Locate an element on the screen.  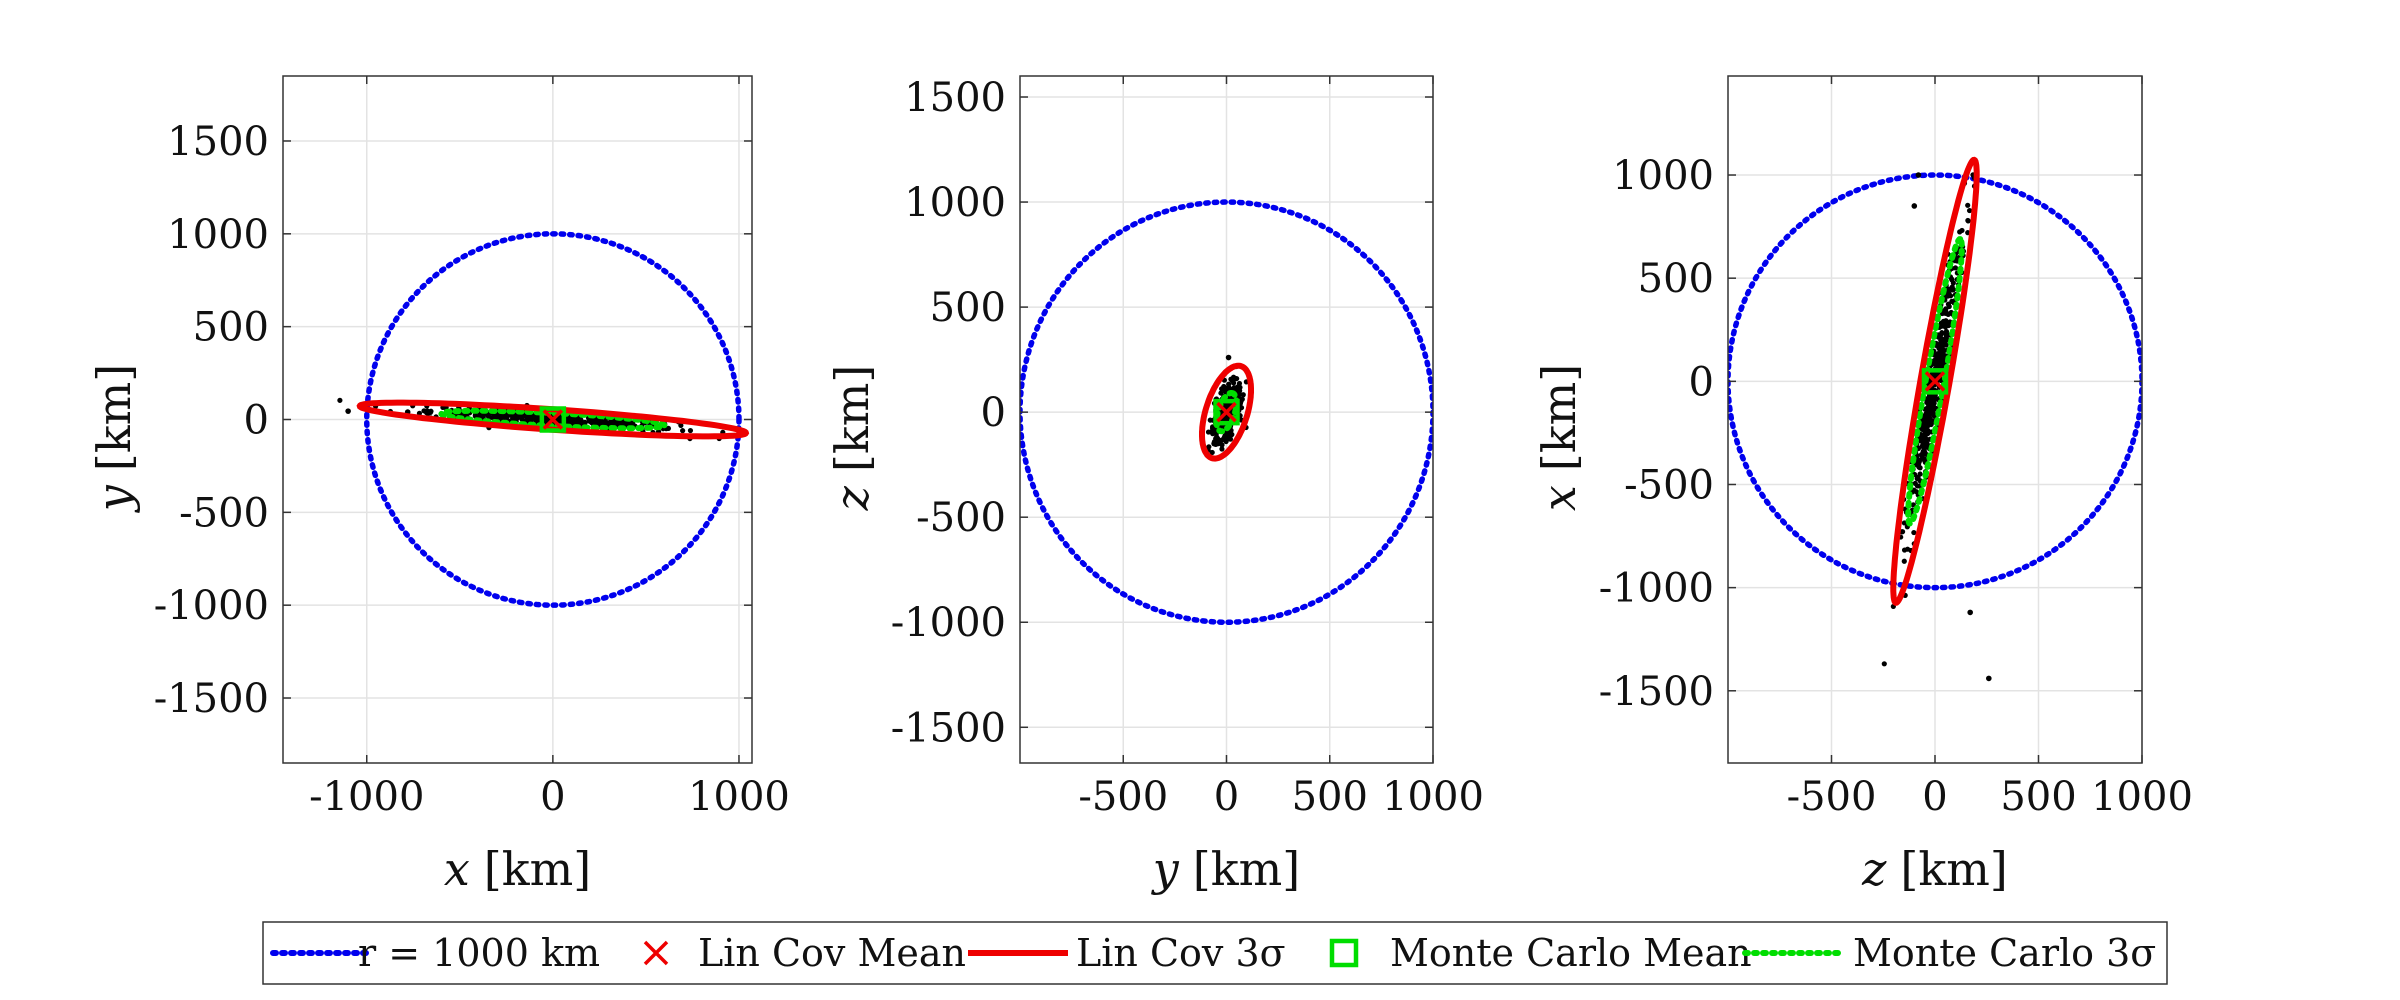
y-axis-label: y [km] is located at coordinates (114, 438).